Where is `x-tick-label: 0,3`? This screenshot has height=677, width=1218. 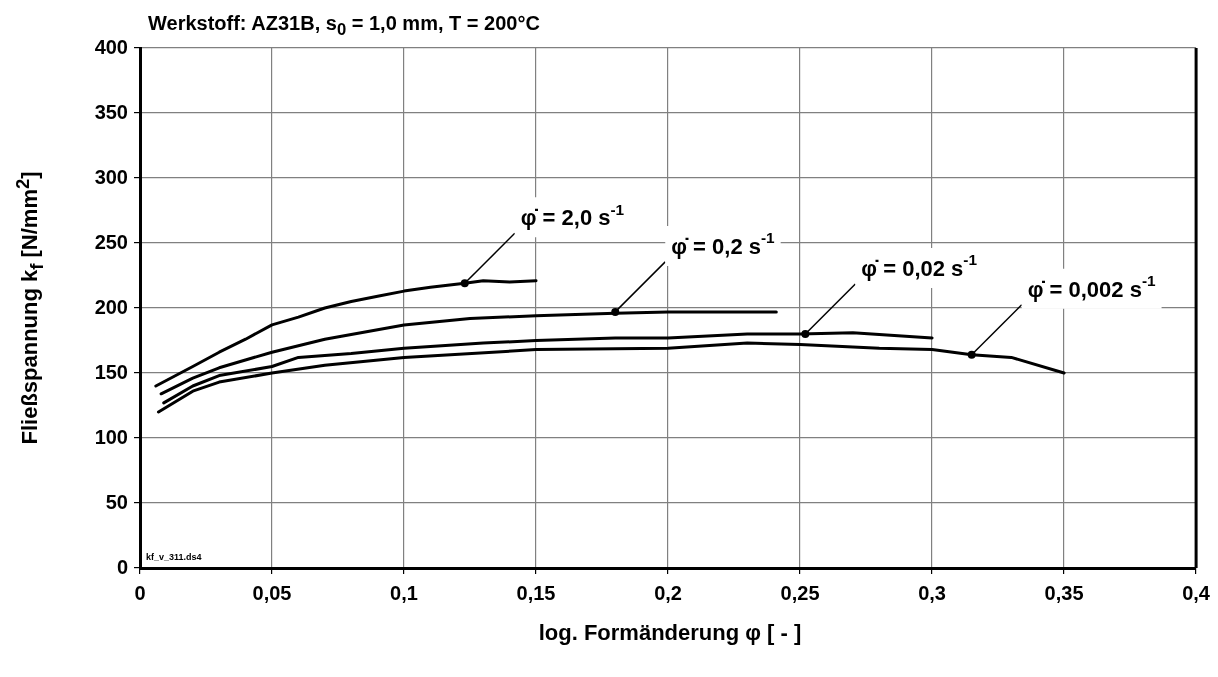 x-tick-label: 0,3 is located at coordinates (932, 592).